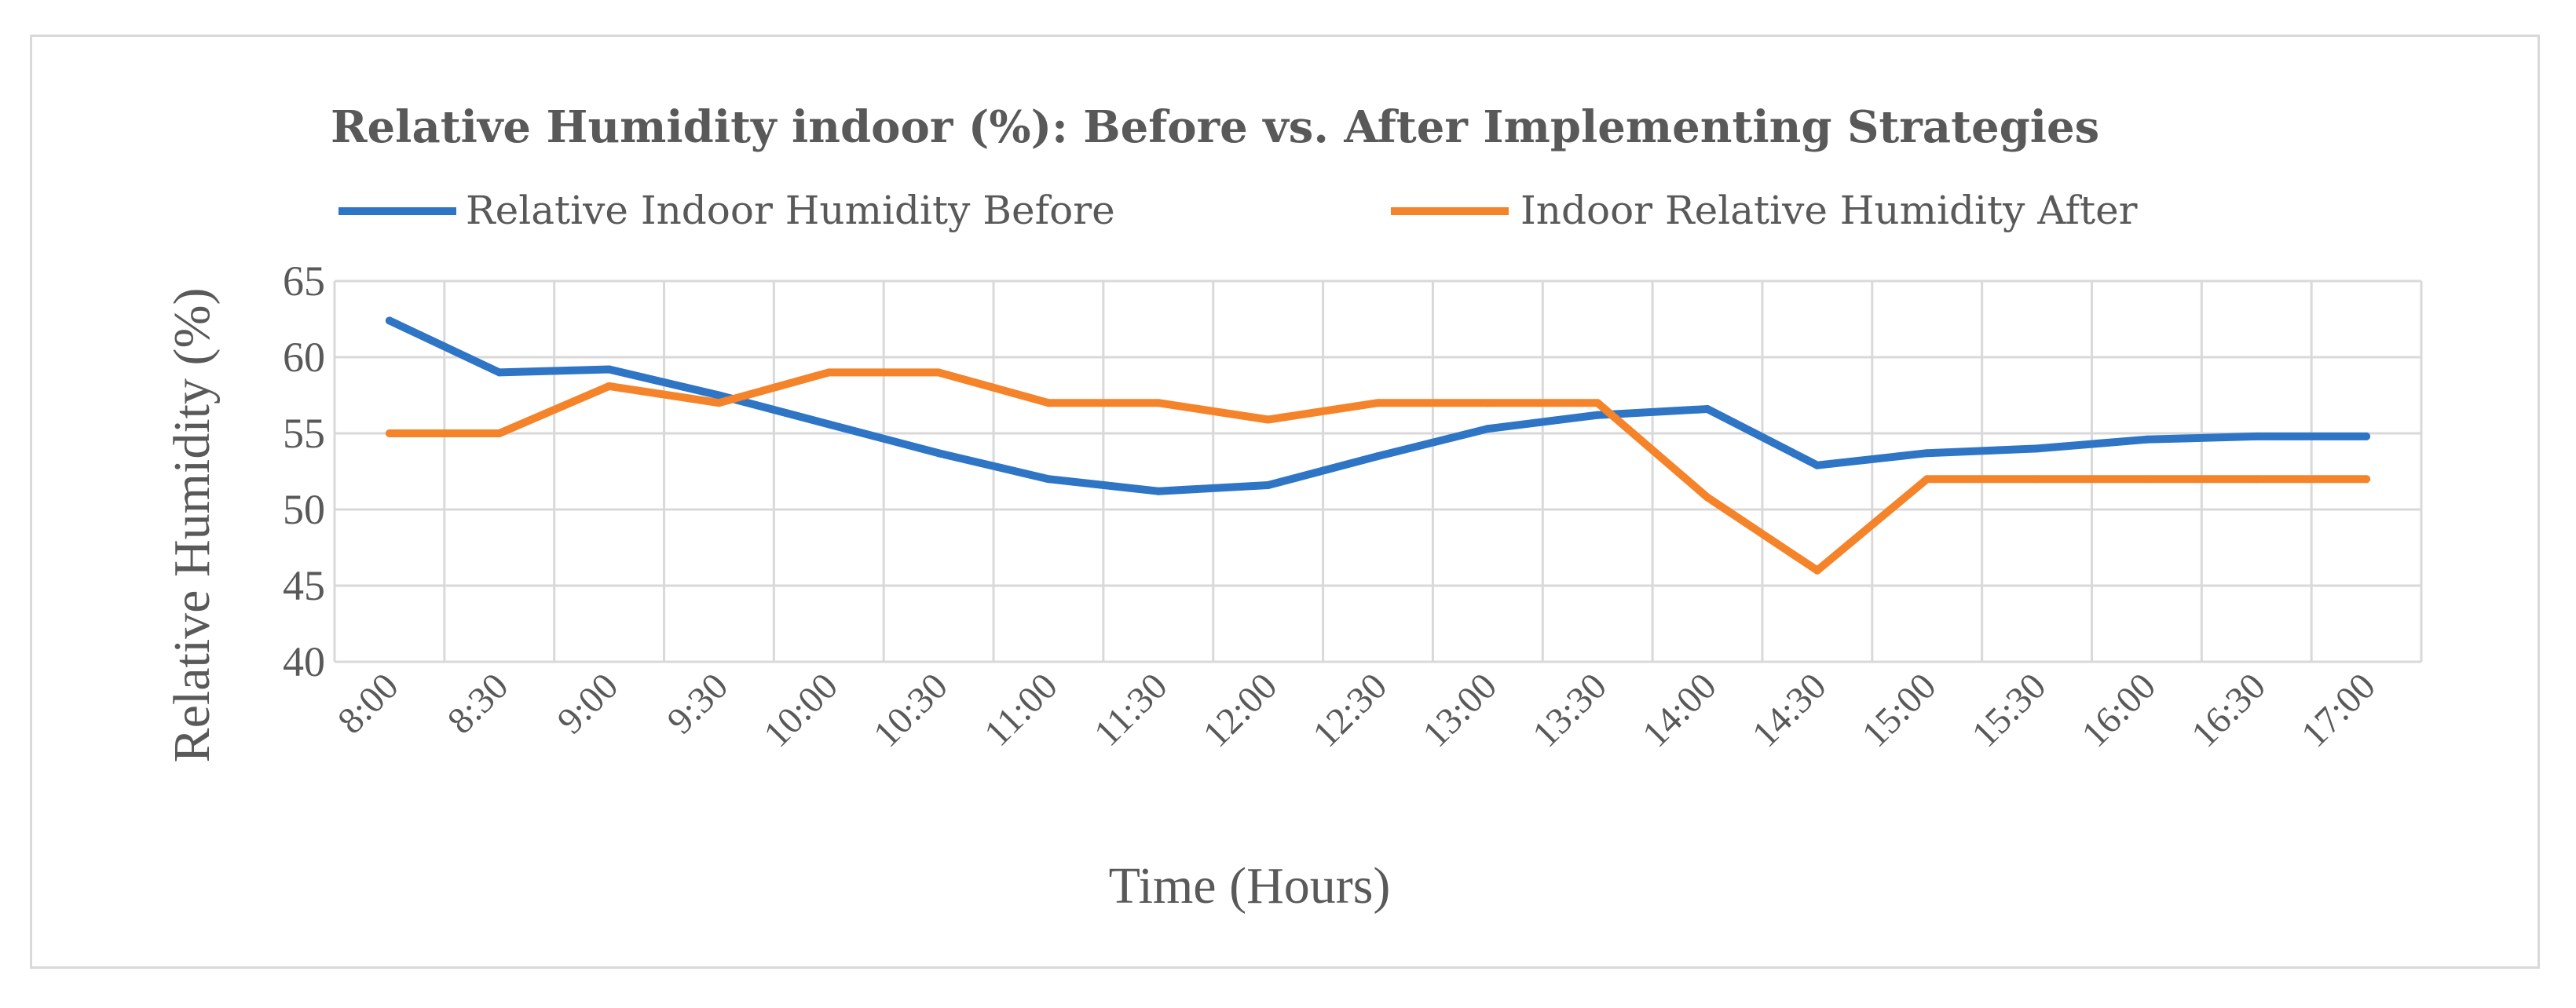  Describe the element at coordinates (910, 710) in the screenshot. I see `x-tick-label: 10:30` at that location.